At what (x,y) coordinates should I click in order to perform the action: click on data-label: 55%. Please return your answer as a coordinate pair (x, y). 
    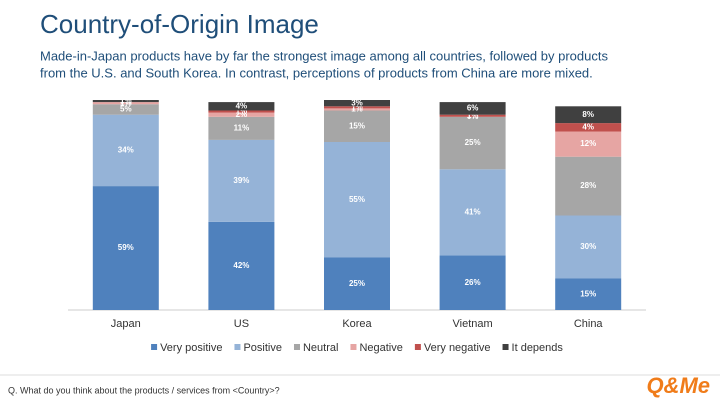
    Looking at the image, I should click on (357, 199).